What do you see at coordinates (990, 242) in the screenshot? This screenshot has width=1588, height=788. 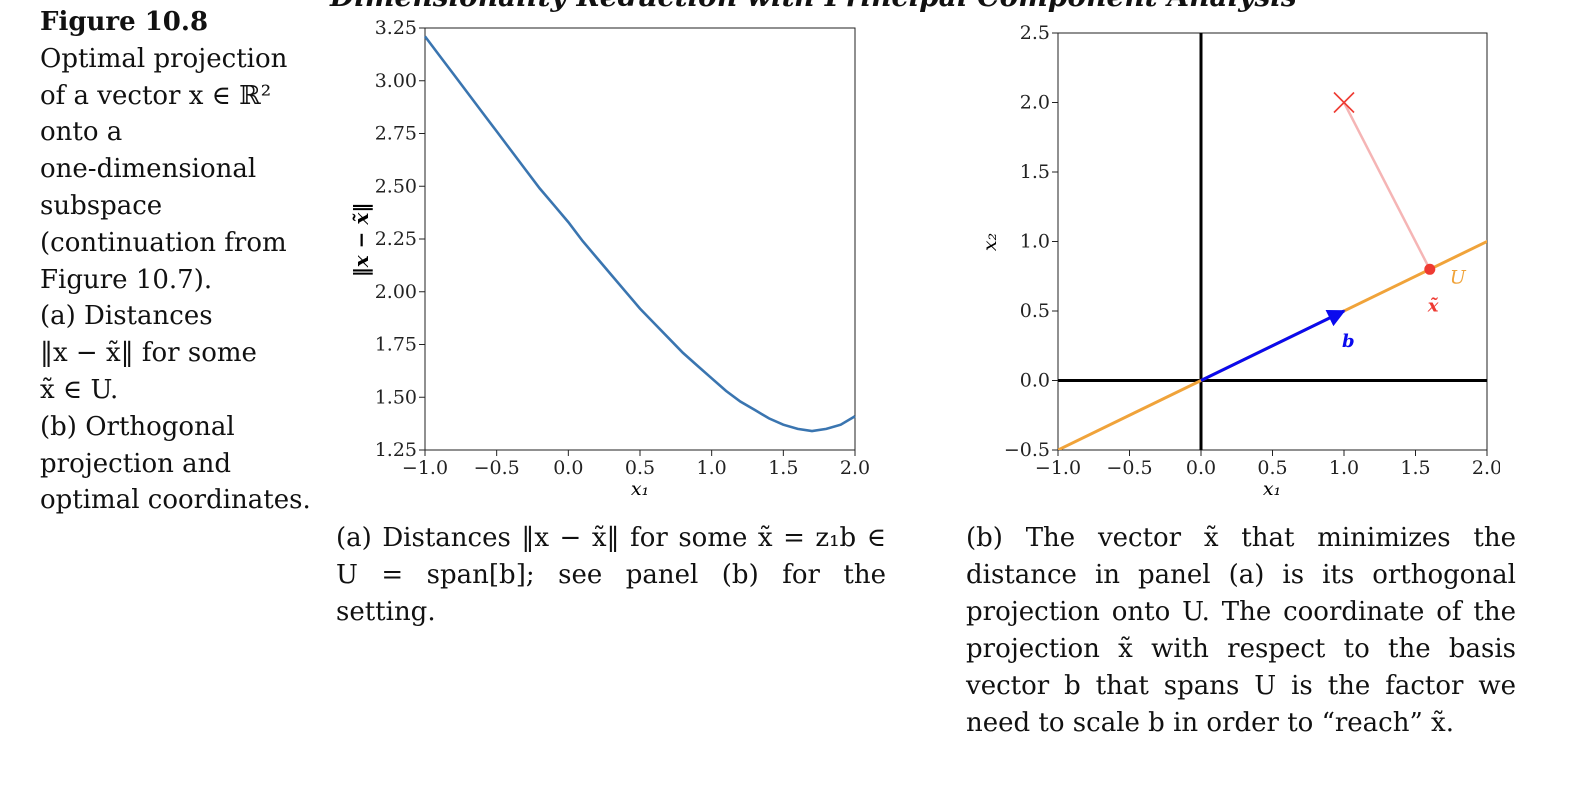 I see `y-axis-label: x₂` at bounding box center [990, 242].